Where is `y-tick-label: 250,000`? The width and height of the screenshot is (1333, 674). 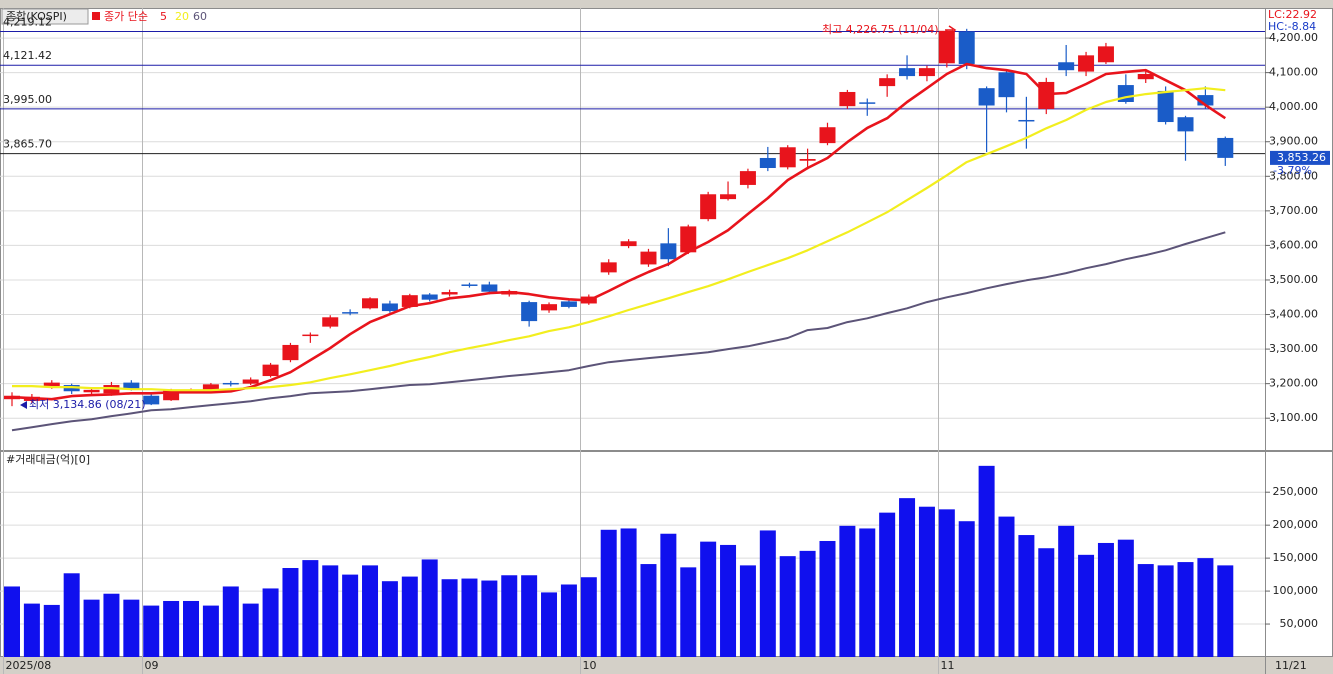 y-tick-label: 250,000 is located at coordinates (1296, 491).